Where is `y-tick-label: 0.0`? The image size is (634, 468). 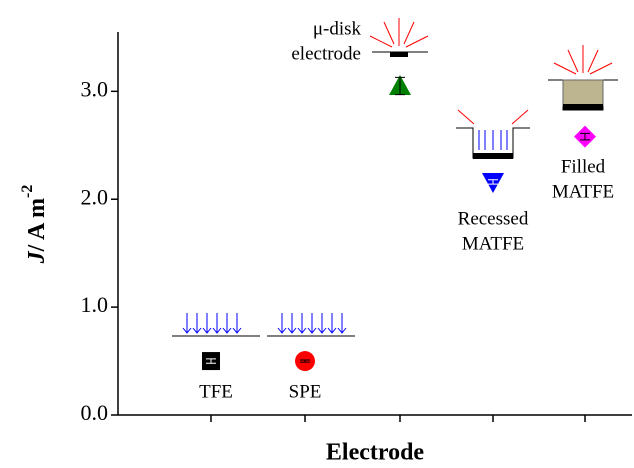
y-tick-label: 0.0 is located at coordinates (95, 412).